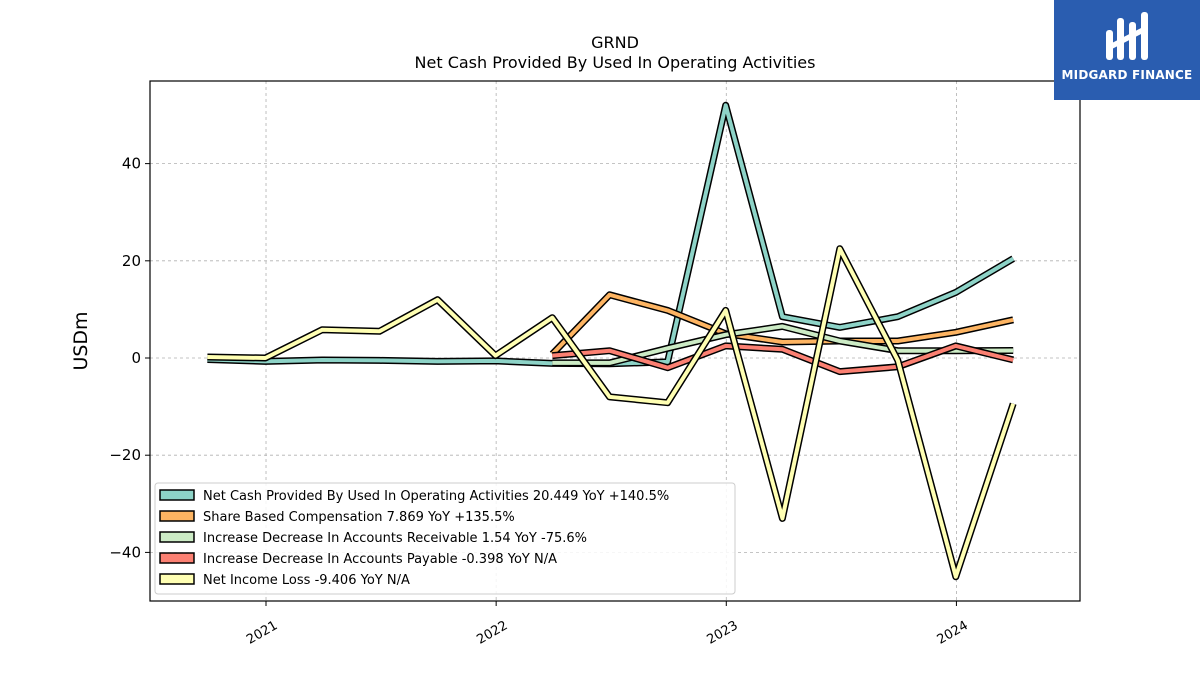  I want to click on x-tick-label: 2023, so click(722, 633).